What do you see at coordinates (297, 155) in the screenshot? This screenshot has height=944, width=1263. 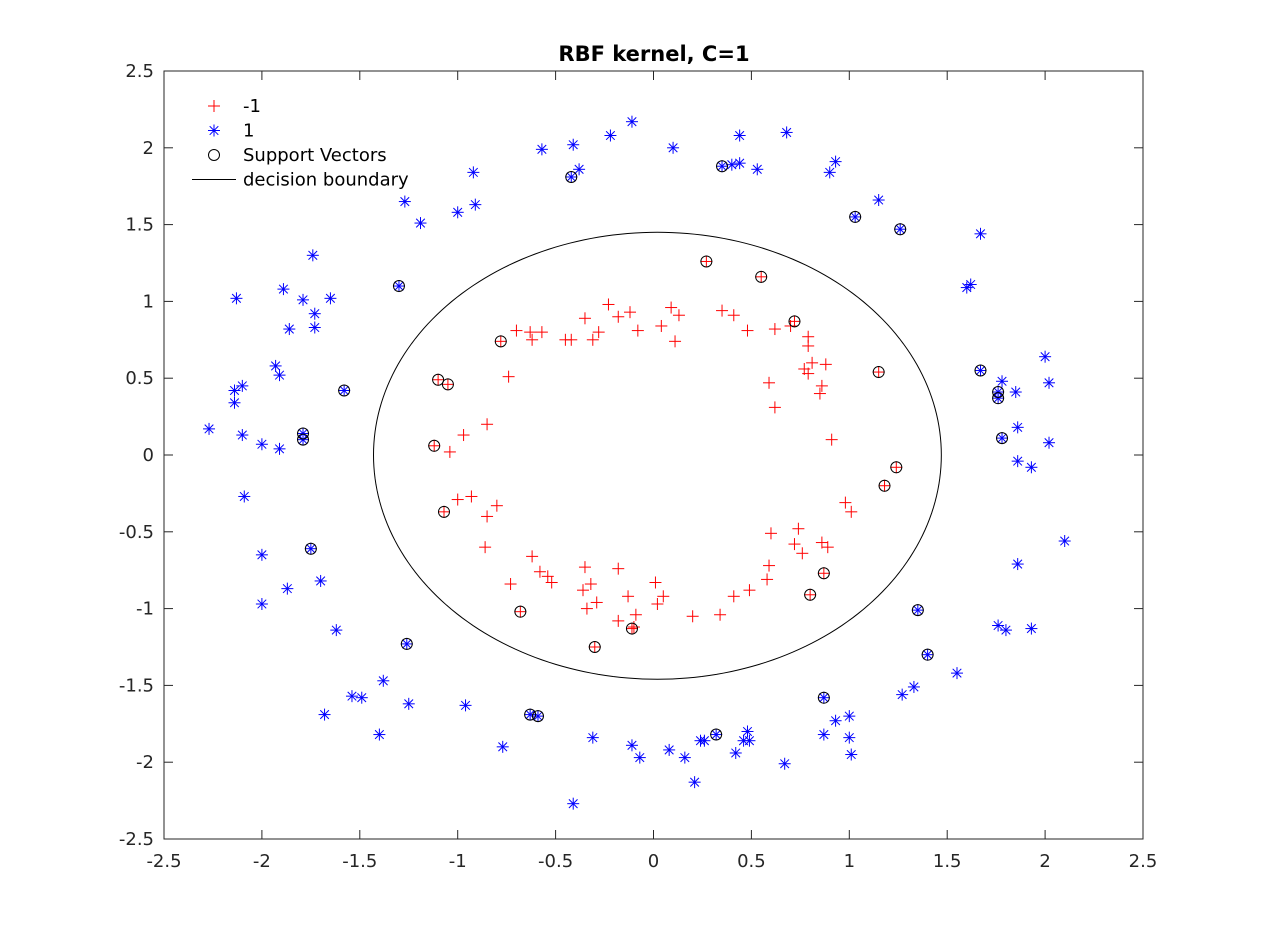 I see `legend-item: Support Vectors` at bounding box center [297, 155].